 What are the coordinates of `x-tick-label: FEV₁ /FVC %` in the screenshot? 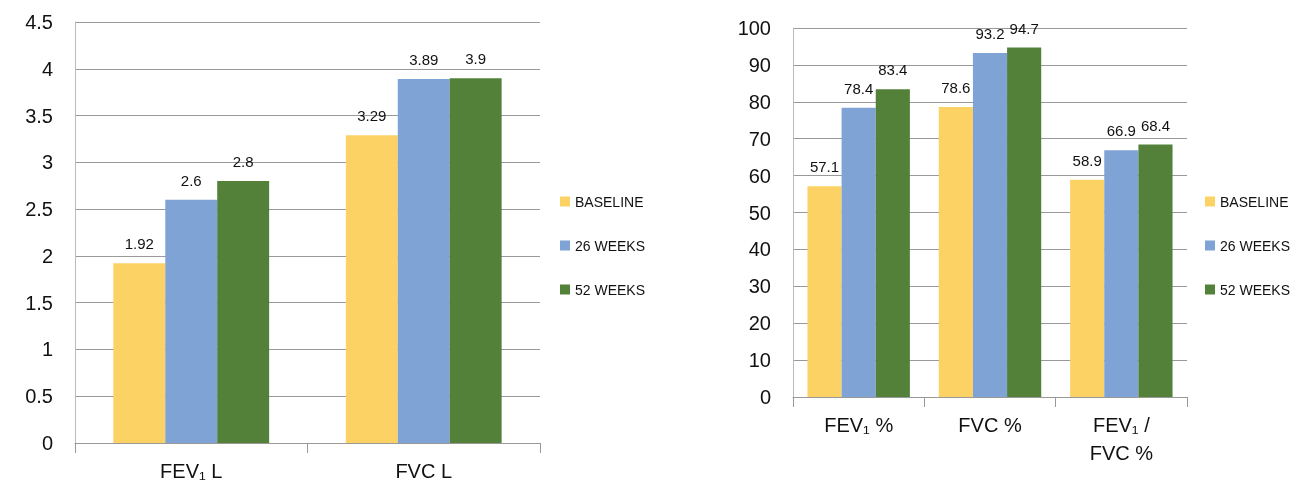 It's located at (1121, 439).